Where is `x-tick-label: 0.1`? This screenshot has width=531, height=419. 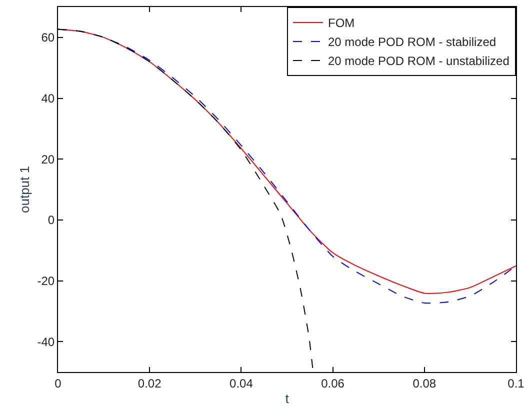 x-tick-label: 0.1 is located at coordinates (516, 383).